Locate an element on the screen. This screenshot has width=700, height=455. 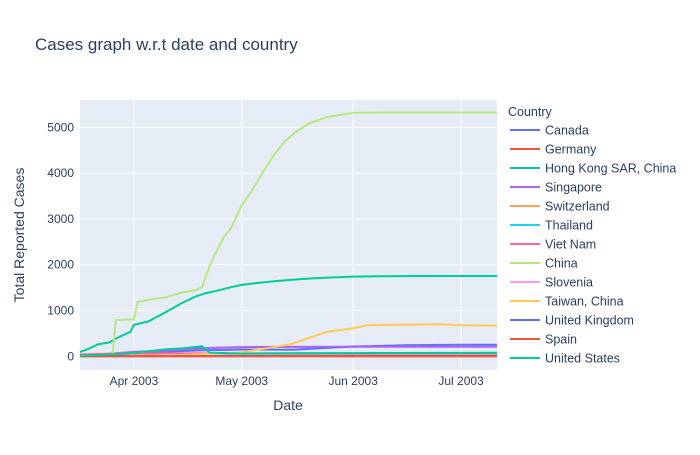
legend-item: Canada is located at coordinates (549, 131).